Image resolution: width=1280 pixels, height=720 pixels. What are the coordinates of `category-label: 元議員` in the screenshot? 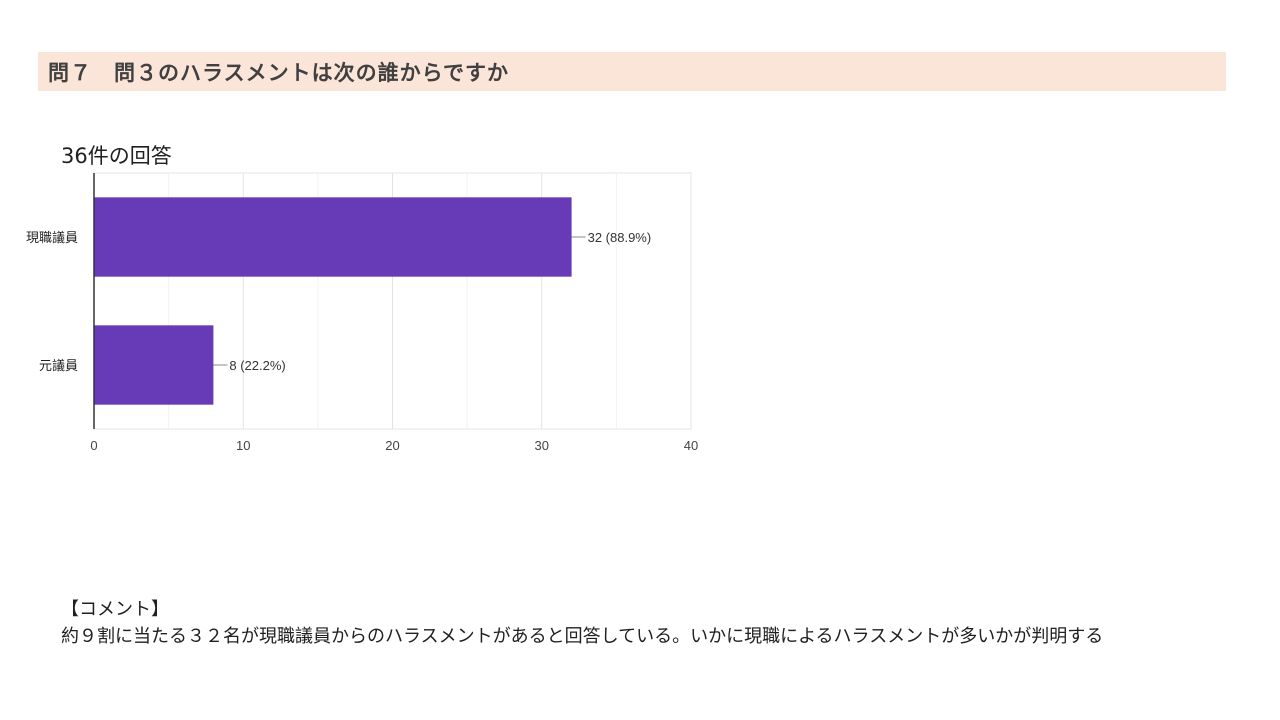 It's located at (58, 366).